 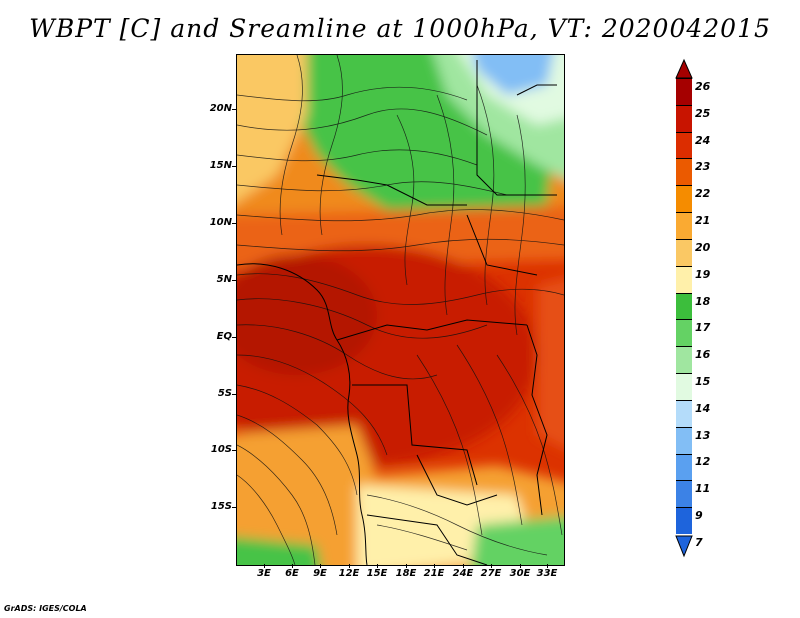 What do you see at coordinates (703, 166) in the screenshot?
I see `colorbar-label: 23` at bounding box center [703, 166].